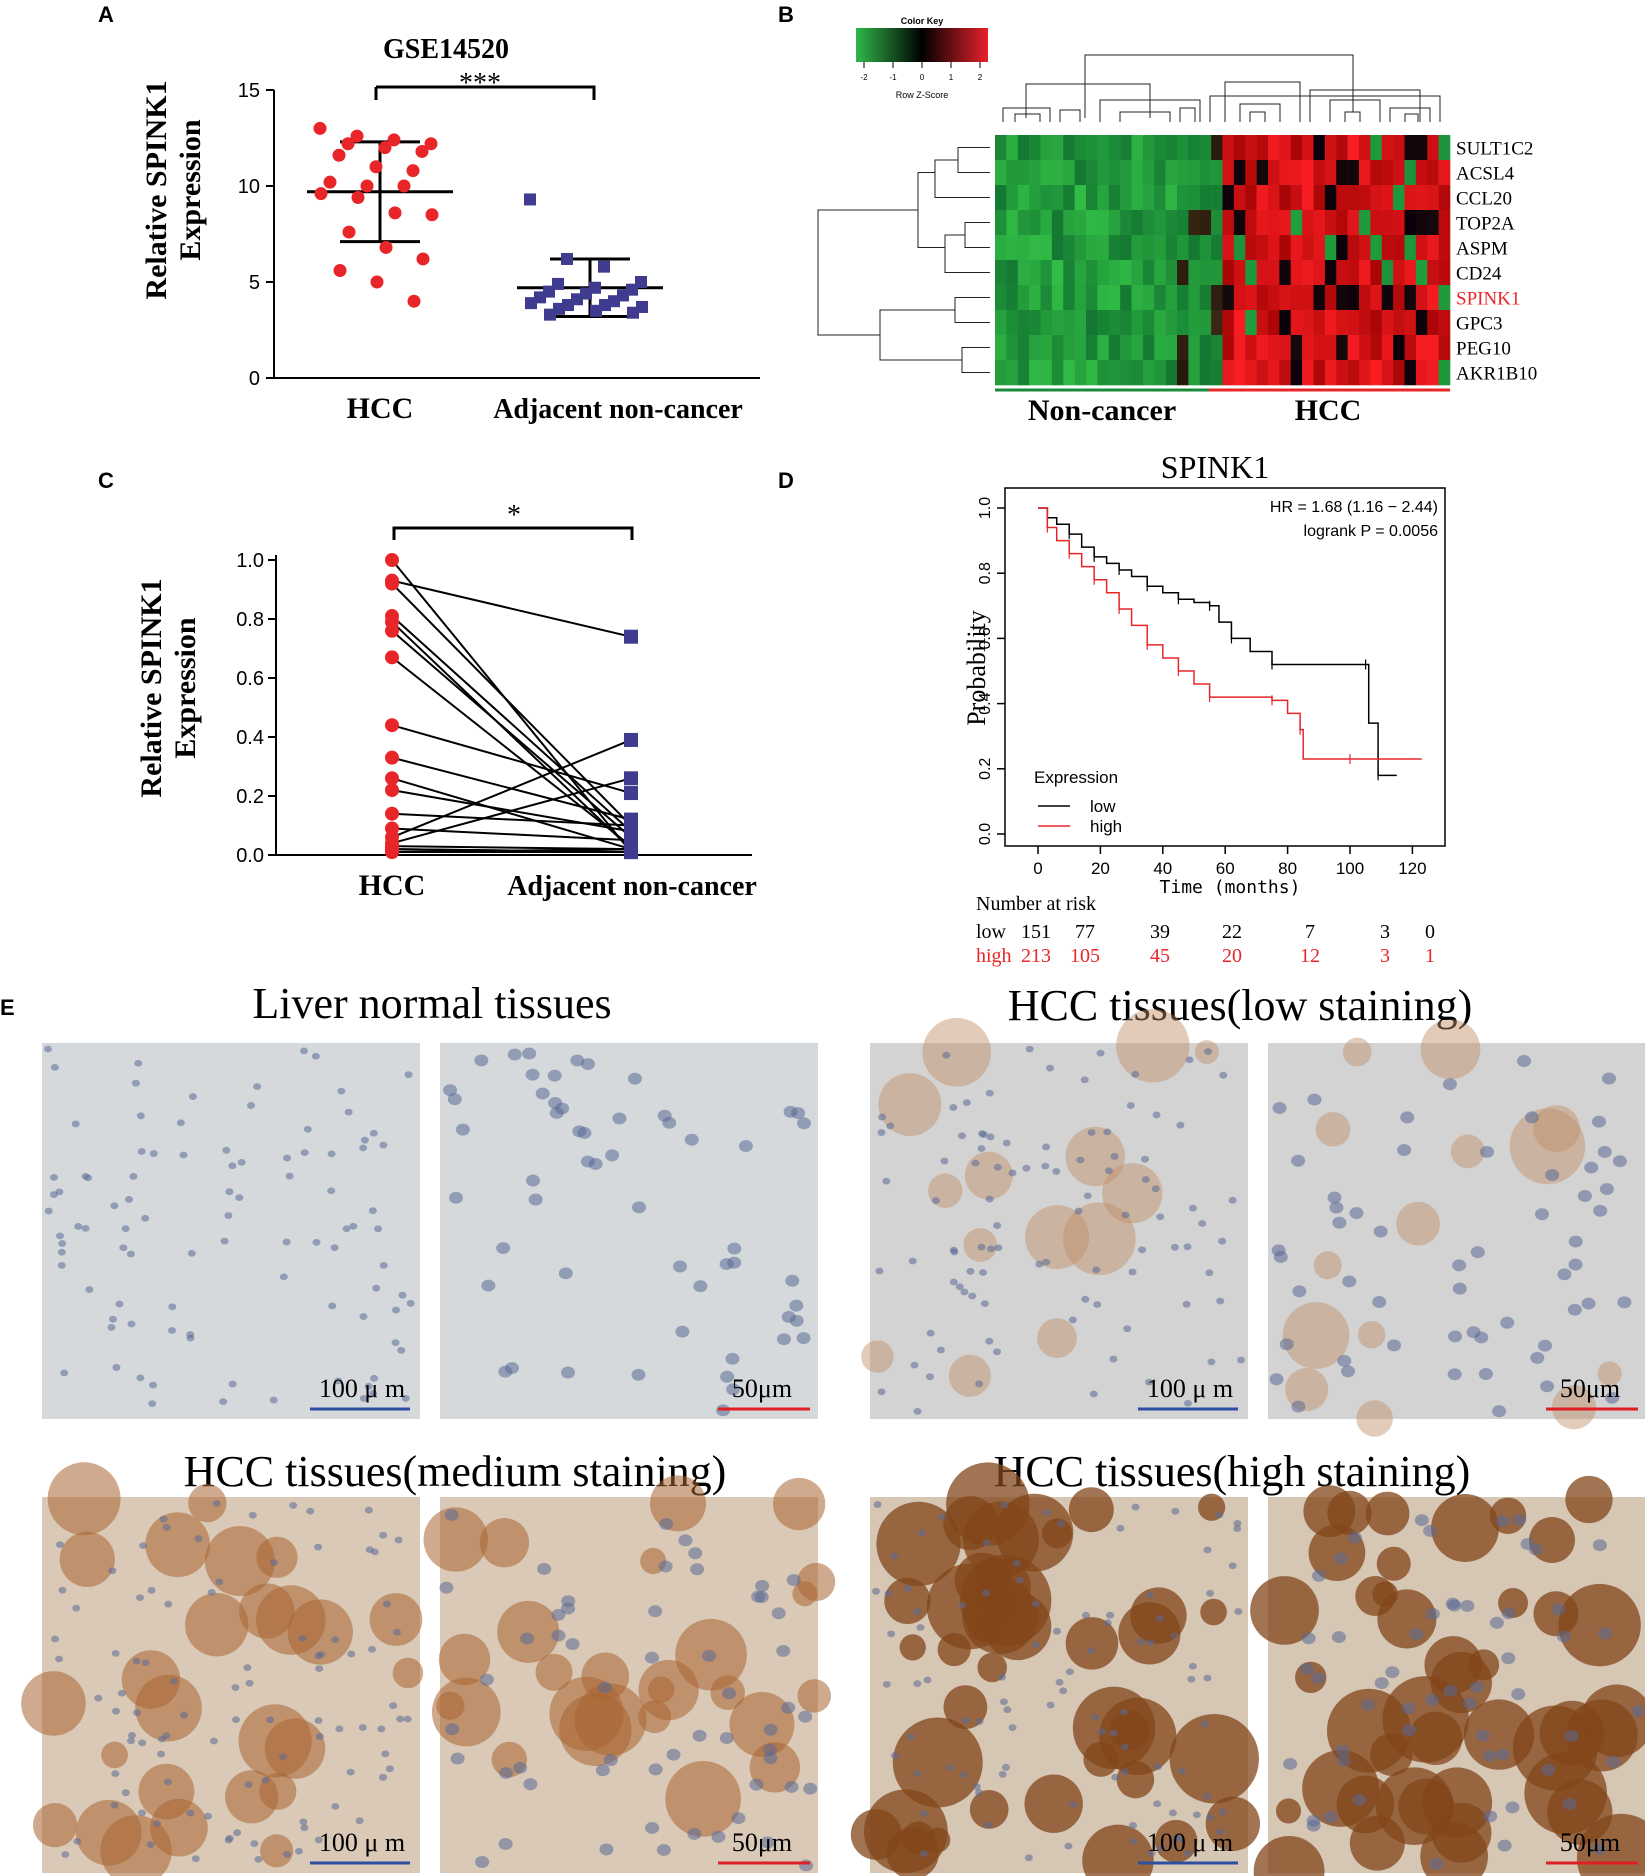  What do you see at coordinates (511, 751) in the screenshot?
I see `panel-c-pair-line` at bounding box center [511, 751].